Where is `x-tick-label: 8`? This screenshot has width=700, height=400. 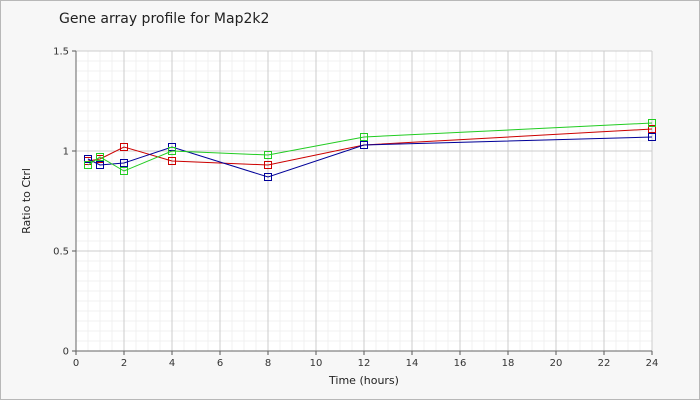 x-tick-label: 8 is located at coordinates (268, 363).